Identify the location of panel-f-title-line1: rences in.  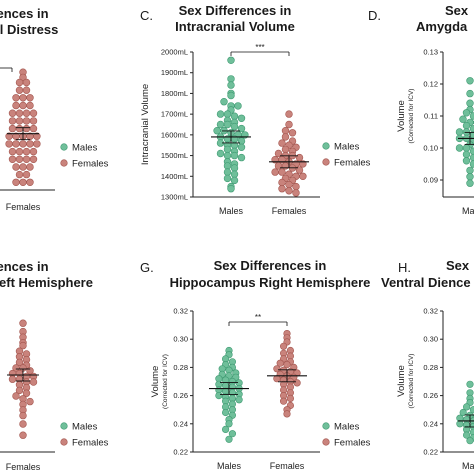
(24, 266).